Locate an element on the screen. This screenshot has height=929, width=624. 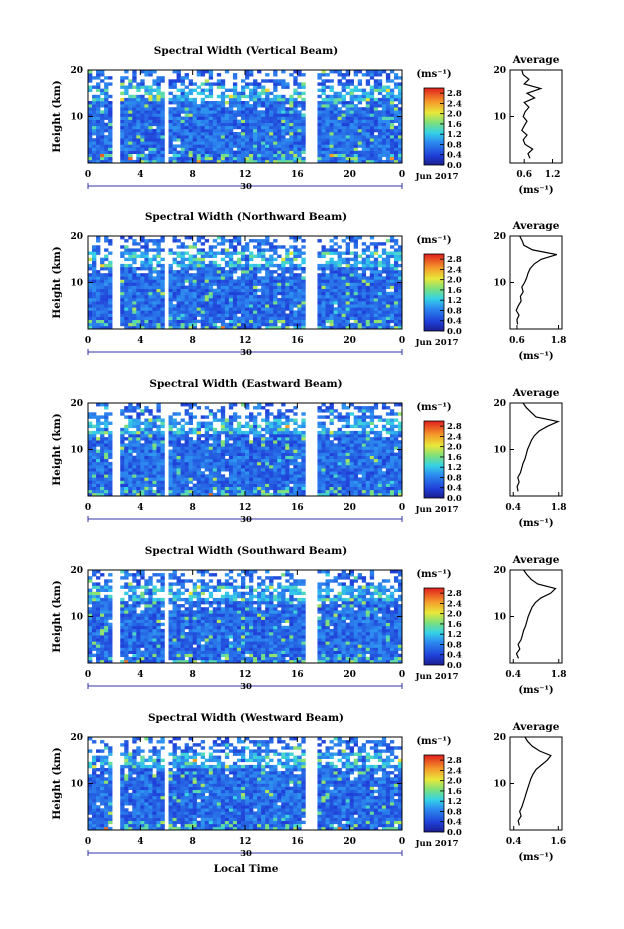
profile-title: Average is located at coordinates (536, 226).